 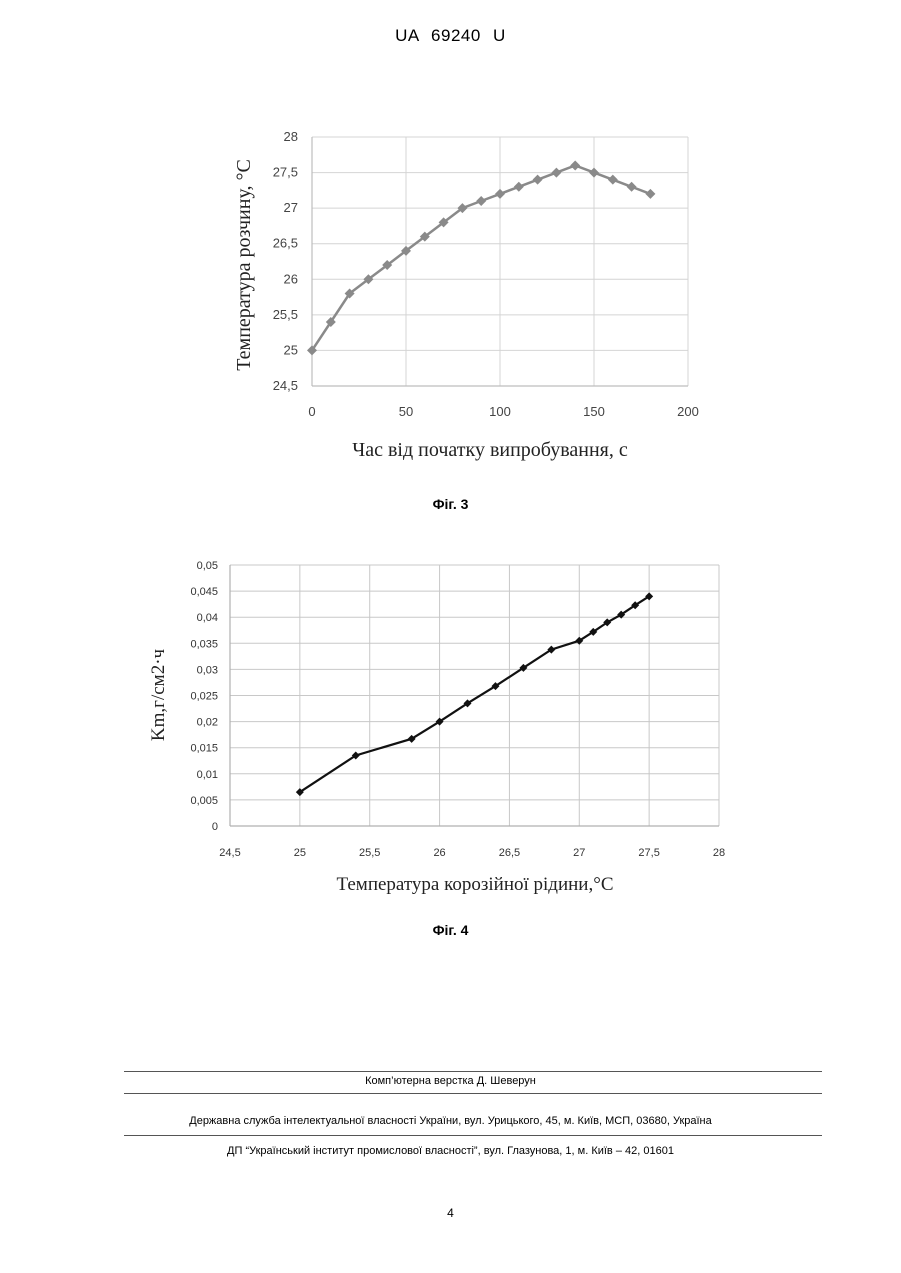 What do you see at coordinates (300, 853) in the screenshot?
I see `x-tick-label: 25` at bounding box center [300, 853].